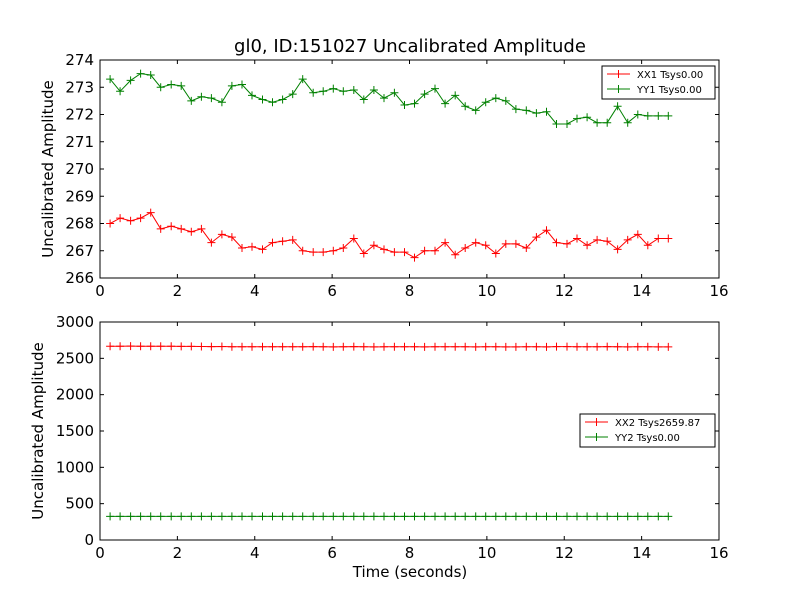 The image size is (800, 600). What do you see at coordinates (618, 89) in the screenshot?
I see `legend-marker-yy1` at bounding box center [618, 89].